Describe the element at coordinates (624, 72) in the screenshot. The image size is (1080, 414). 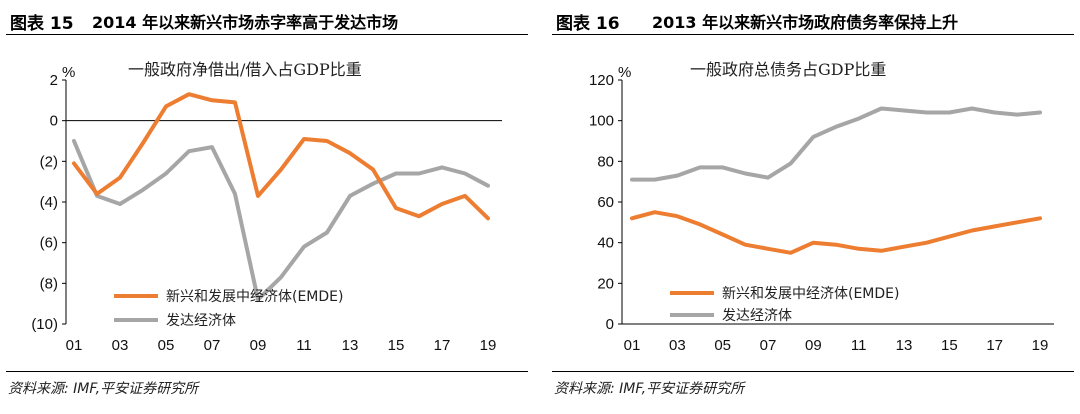
I see `chart1-unit-label: %` at that location.